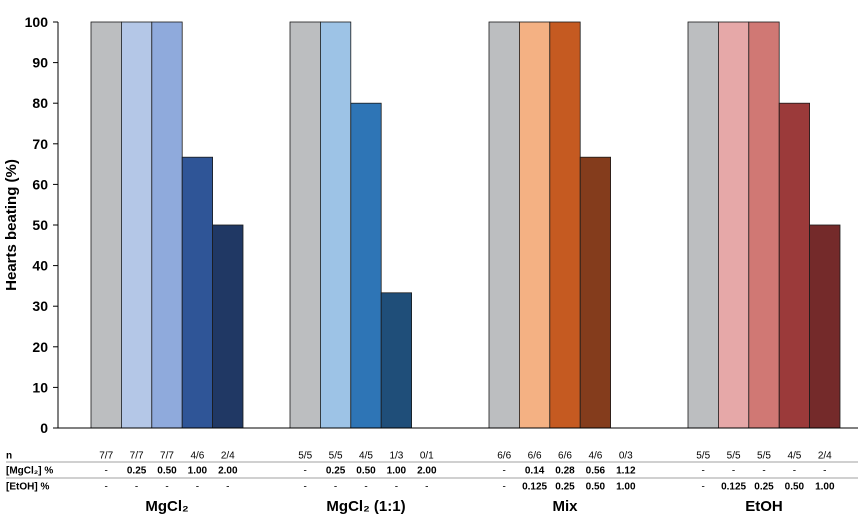 Image resolution: width=867 pixels, height=517 pixels. Describe the element at coordinates (166, 487) in the screenshot. I see `cell-etoh-g1-3: -` at that location.